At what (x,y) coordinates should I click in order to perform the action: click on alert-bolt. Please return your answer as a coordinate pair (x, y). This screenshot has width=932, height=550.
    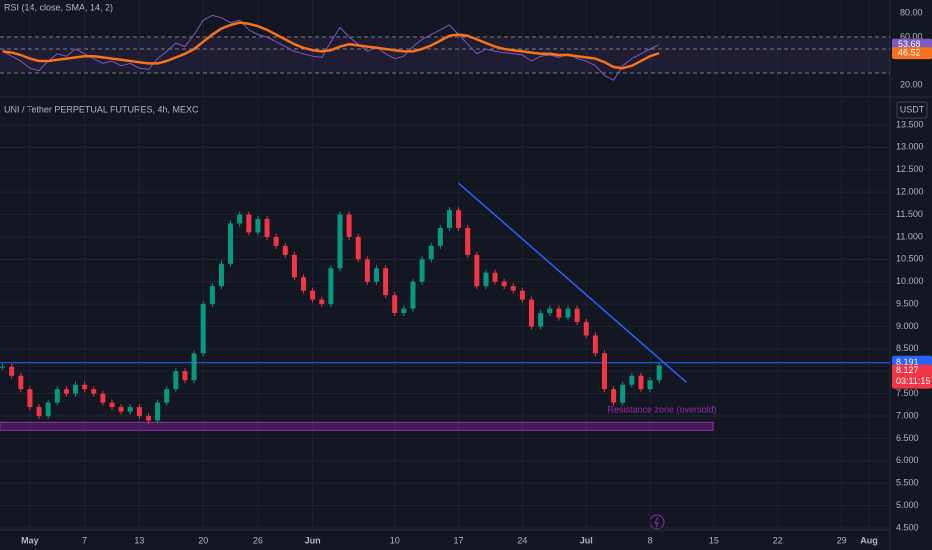
    Looking at the image, I should click on (656, 522).